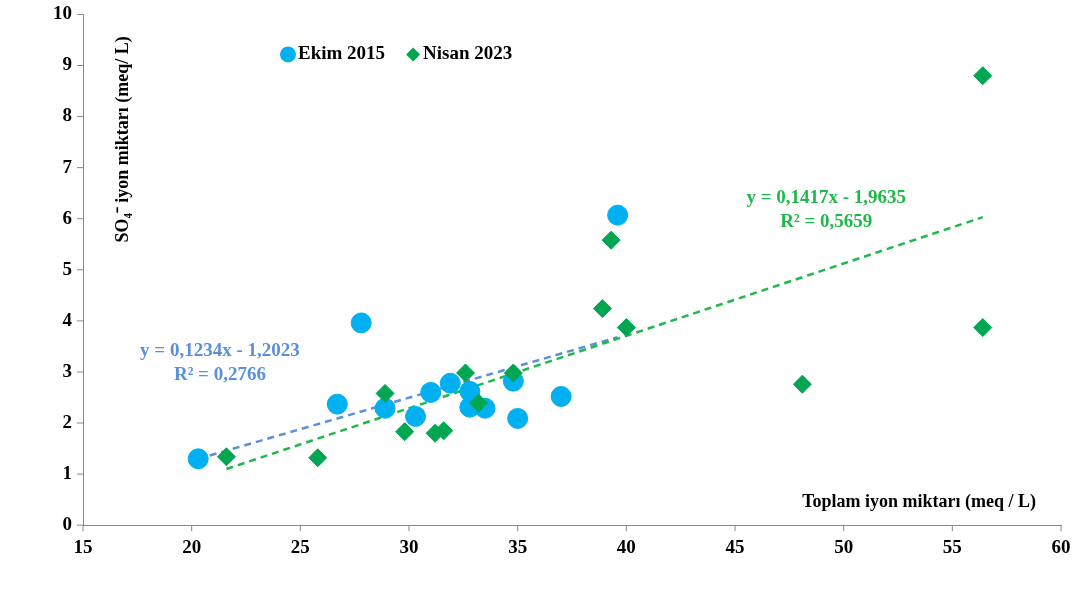  Describe the element at coordinates (626, 546) in the screenshot. I see `x-tick-label: 40` at that location.